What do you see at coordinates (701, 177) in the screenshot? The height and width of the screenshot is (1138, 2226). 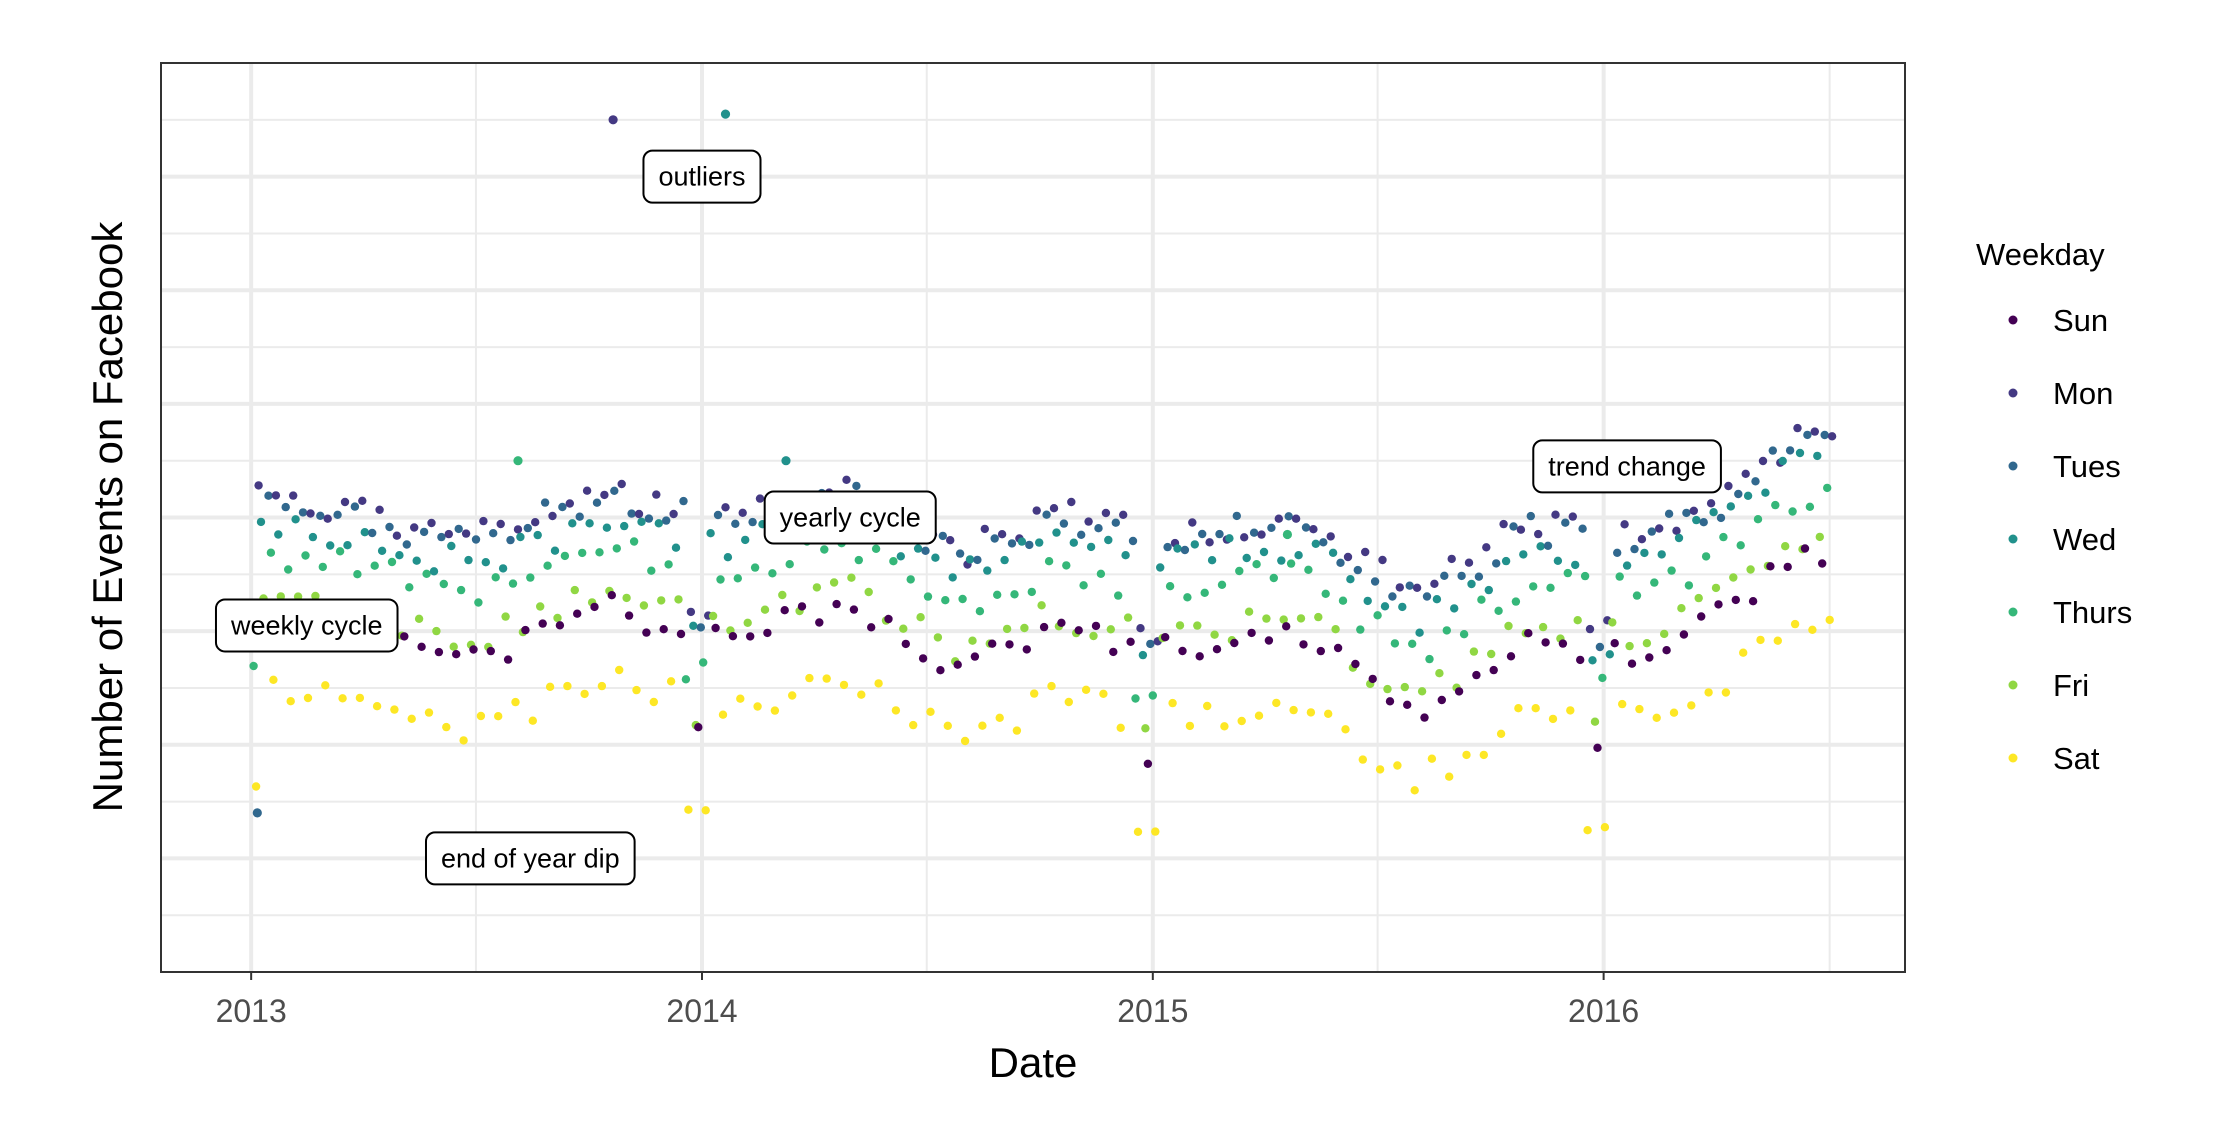 I see `annotation-label: outliers` at bounding box center [701, 177].